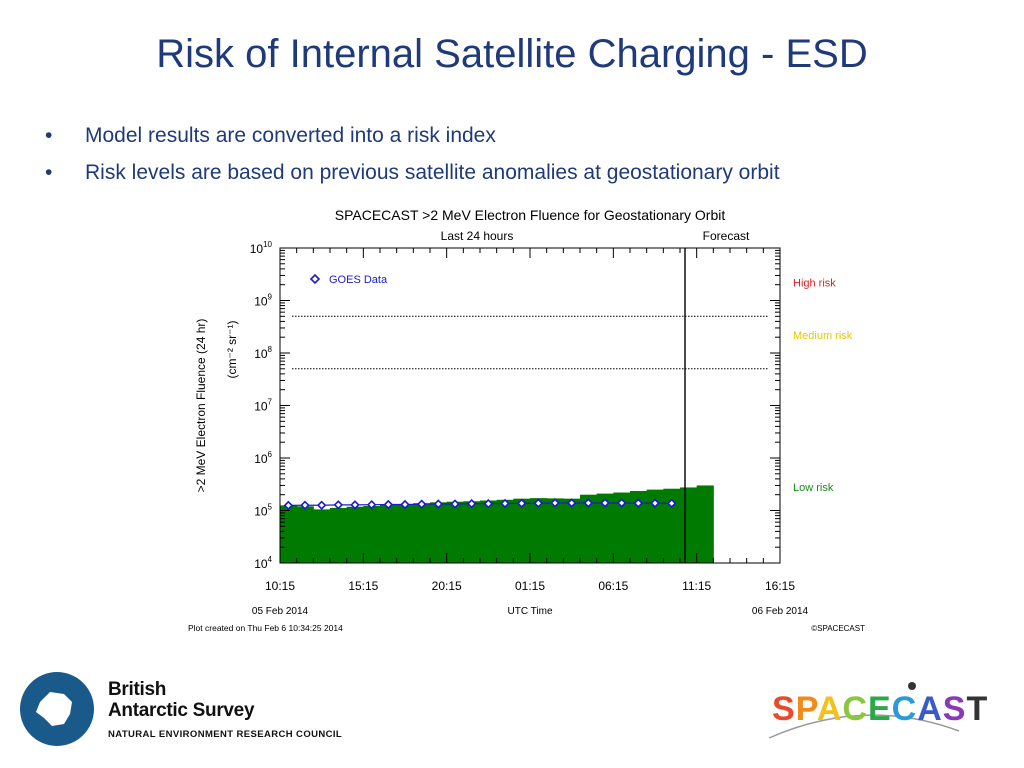  What do you see at coordinates (267, 244) in the screenshot?
I see `y-tick-exp: 10` at bounding box center [267, 244].